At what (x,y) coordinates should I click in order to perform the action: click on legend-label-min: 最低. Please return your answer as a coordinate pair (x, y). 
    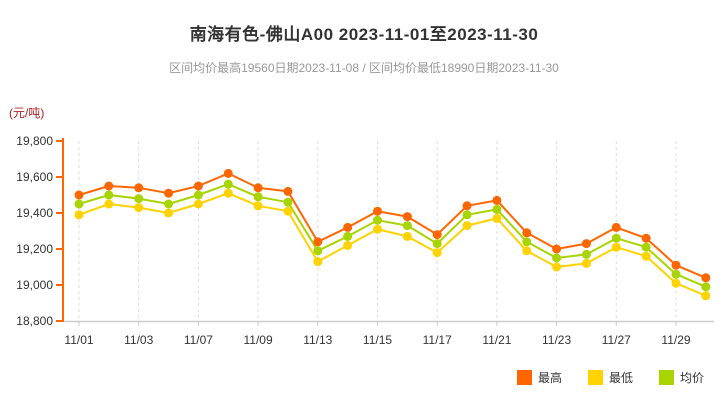
    Looking at the image, I should click on (620, 378).